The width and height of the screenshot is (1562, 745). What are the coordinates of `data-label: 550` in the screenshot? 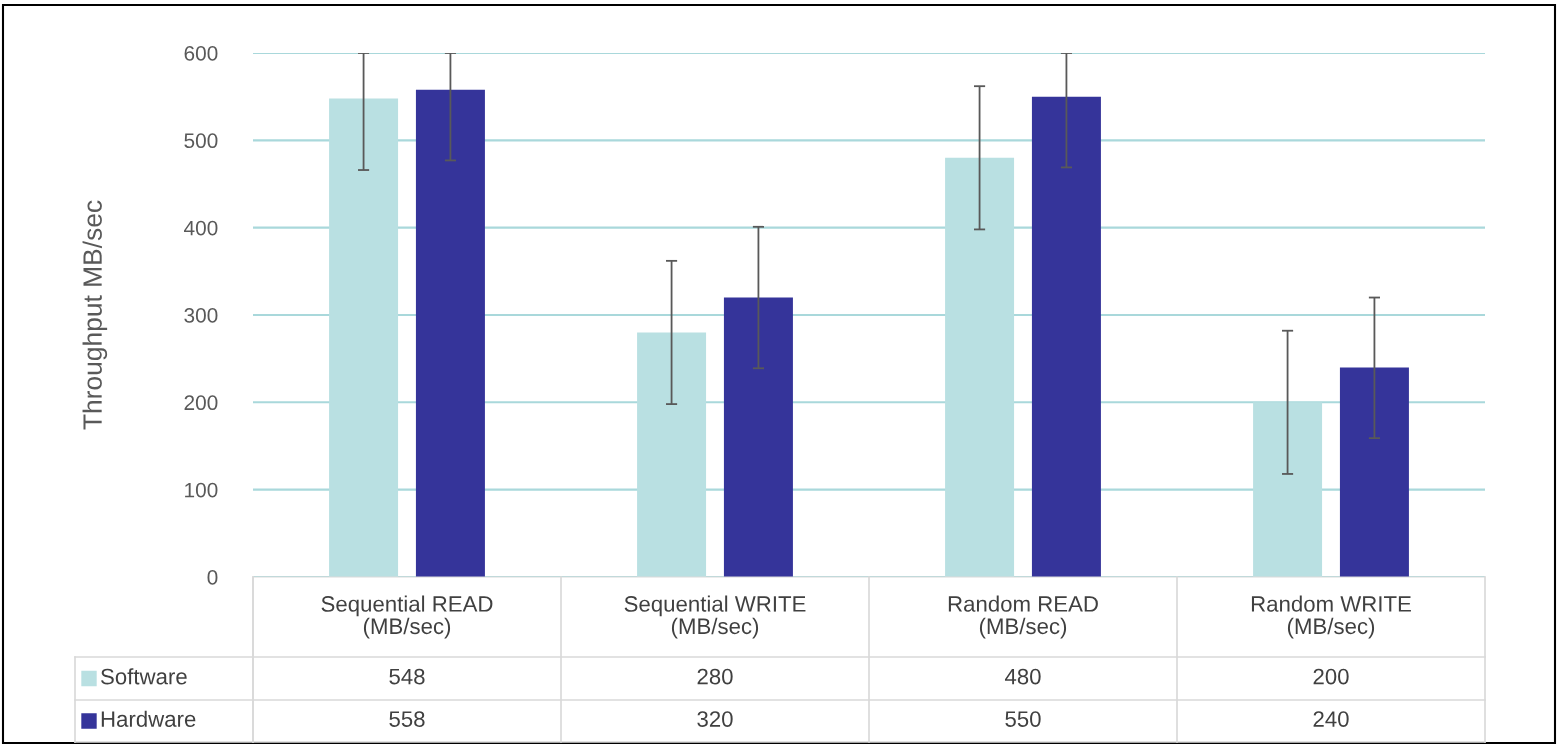 It's located at (1023, 719).